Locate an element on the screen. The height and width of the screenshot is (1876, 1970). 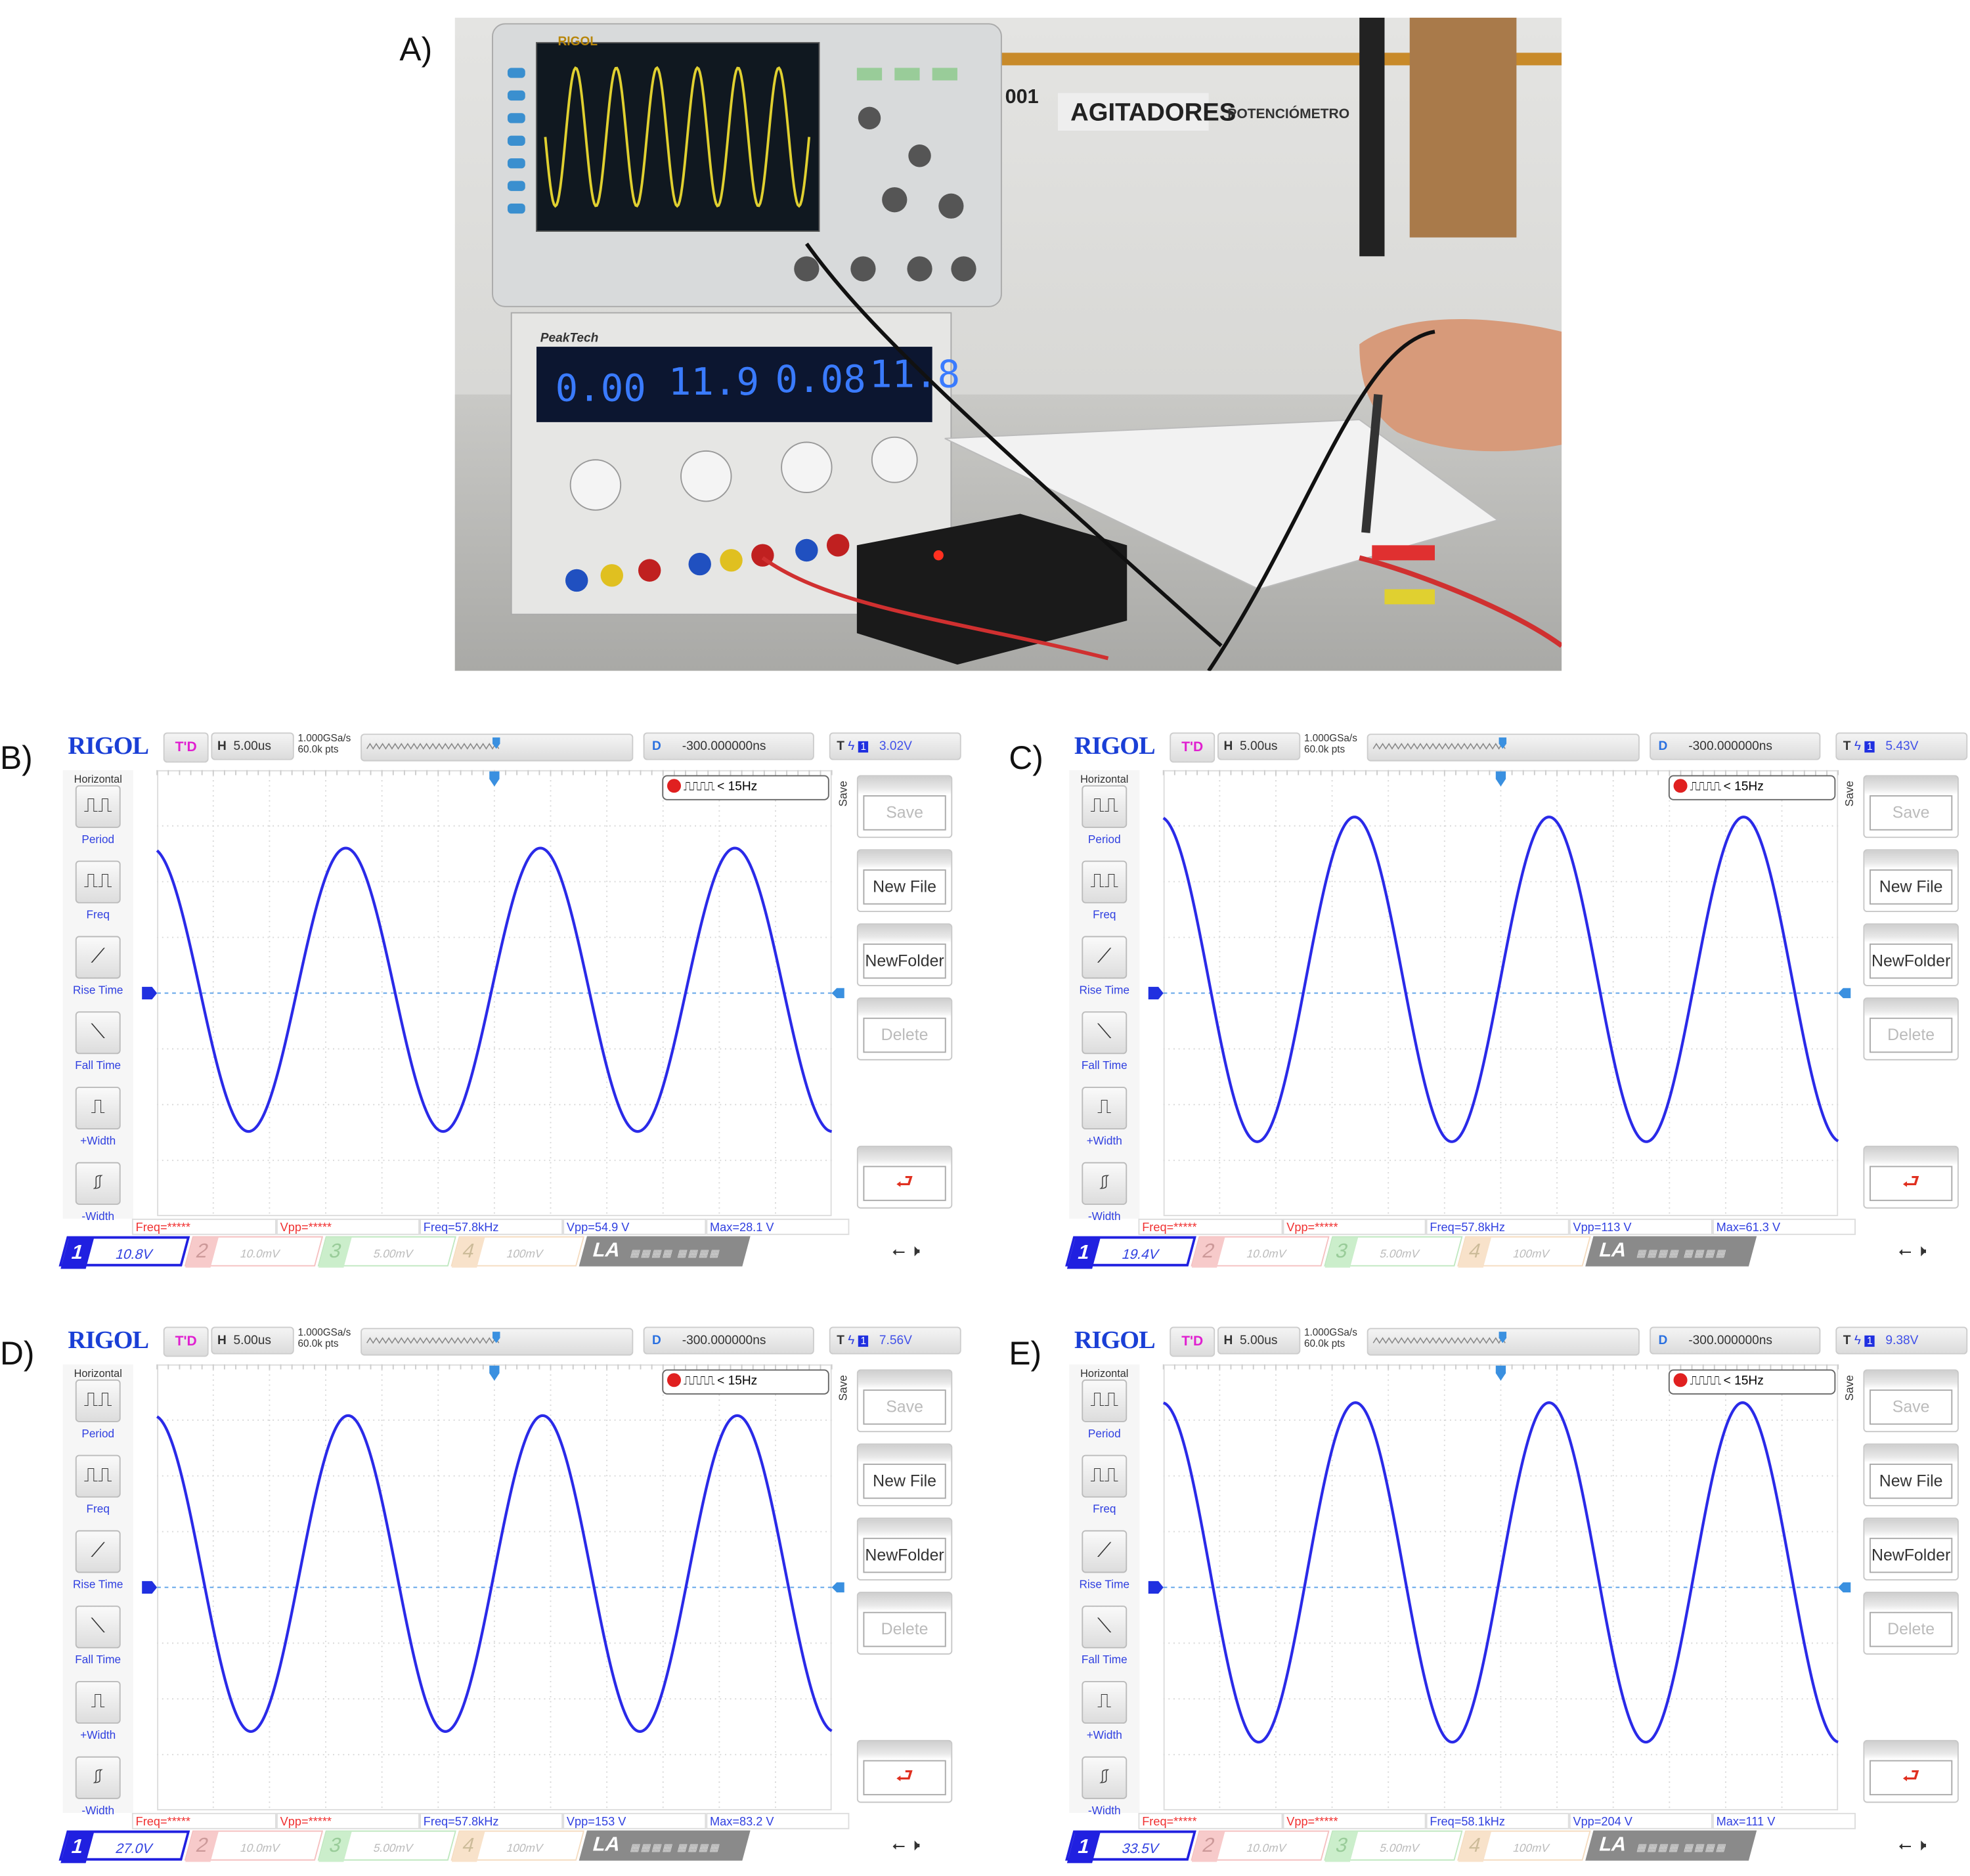
measure-max-ch1: Max=83.2 V is located at coordinates (778, 1820).